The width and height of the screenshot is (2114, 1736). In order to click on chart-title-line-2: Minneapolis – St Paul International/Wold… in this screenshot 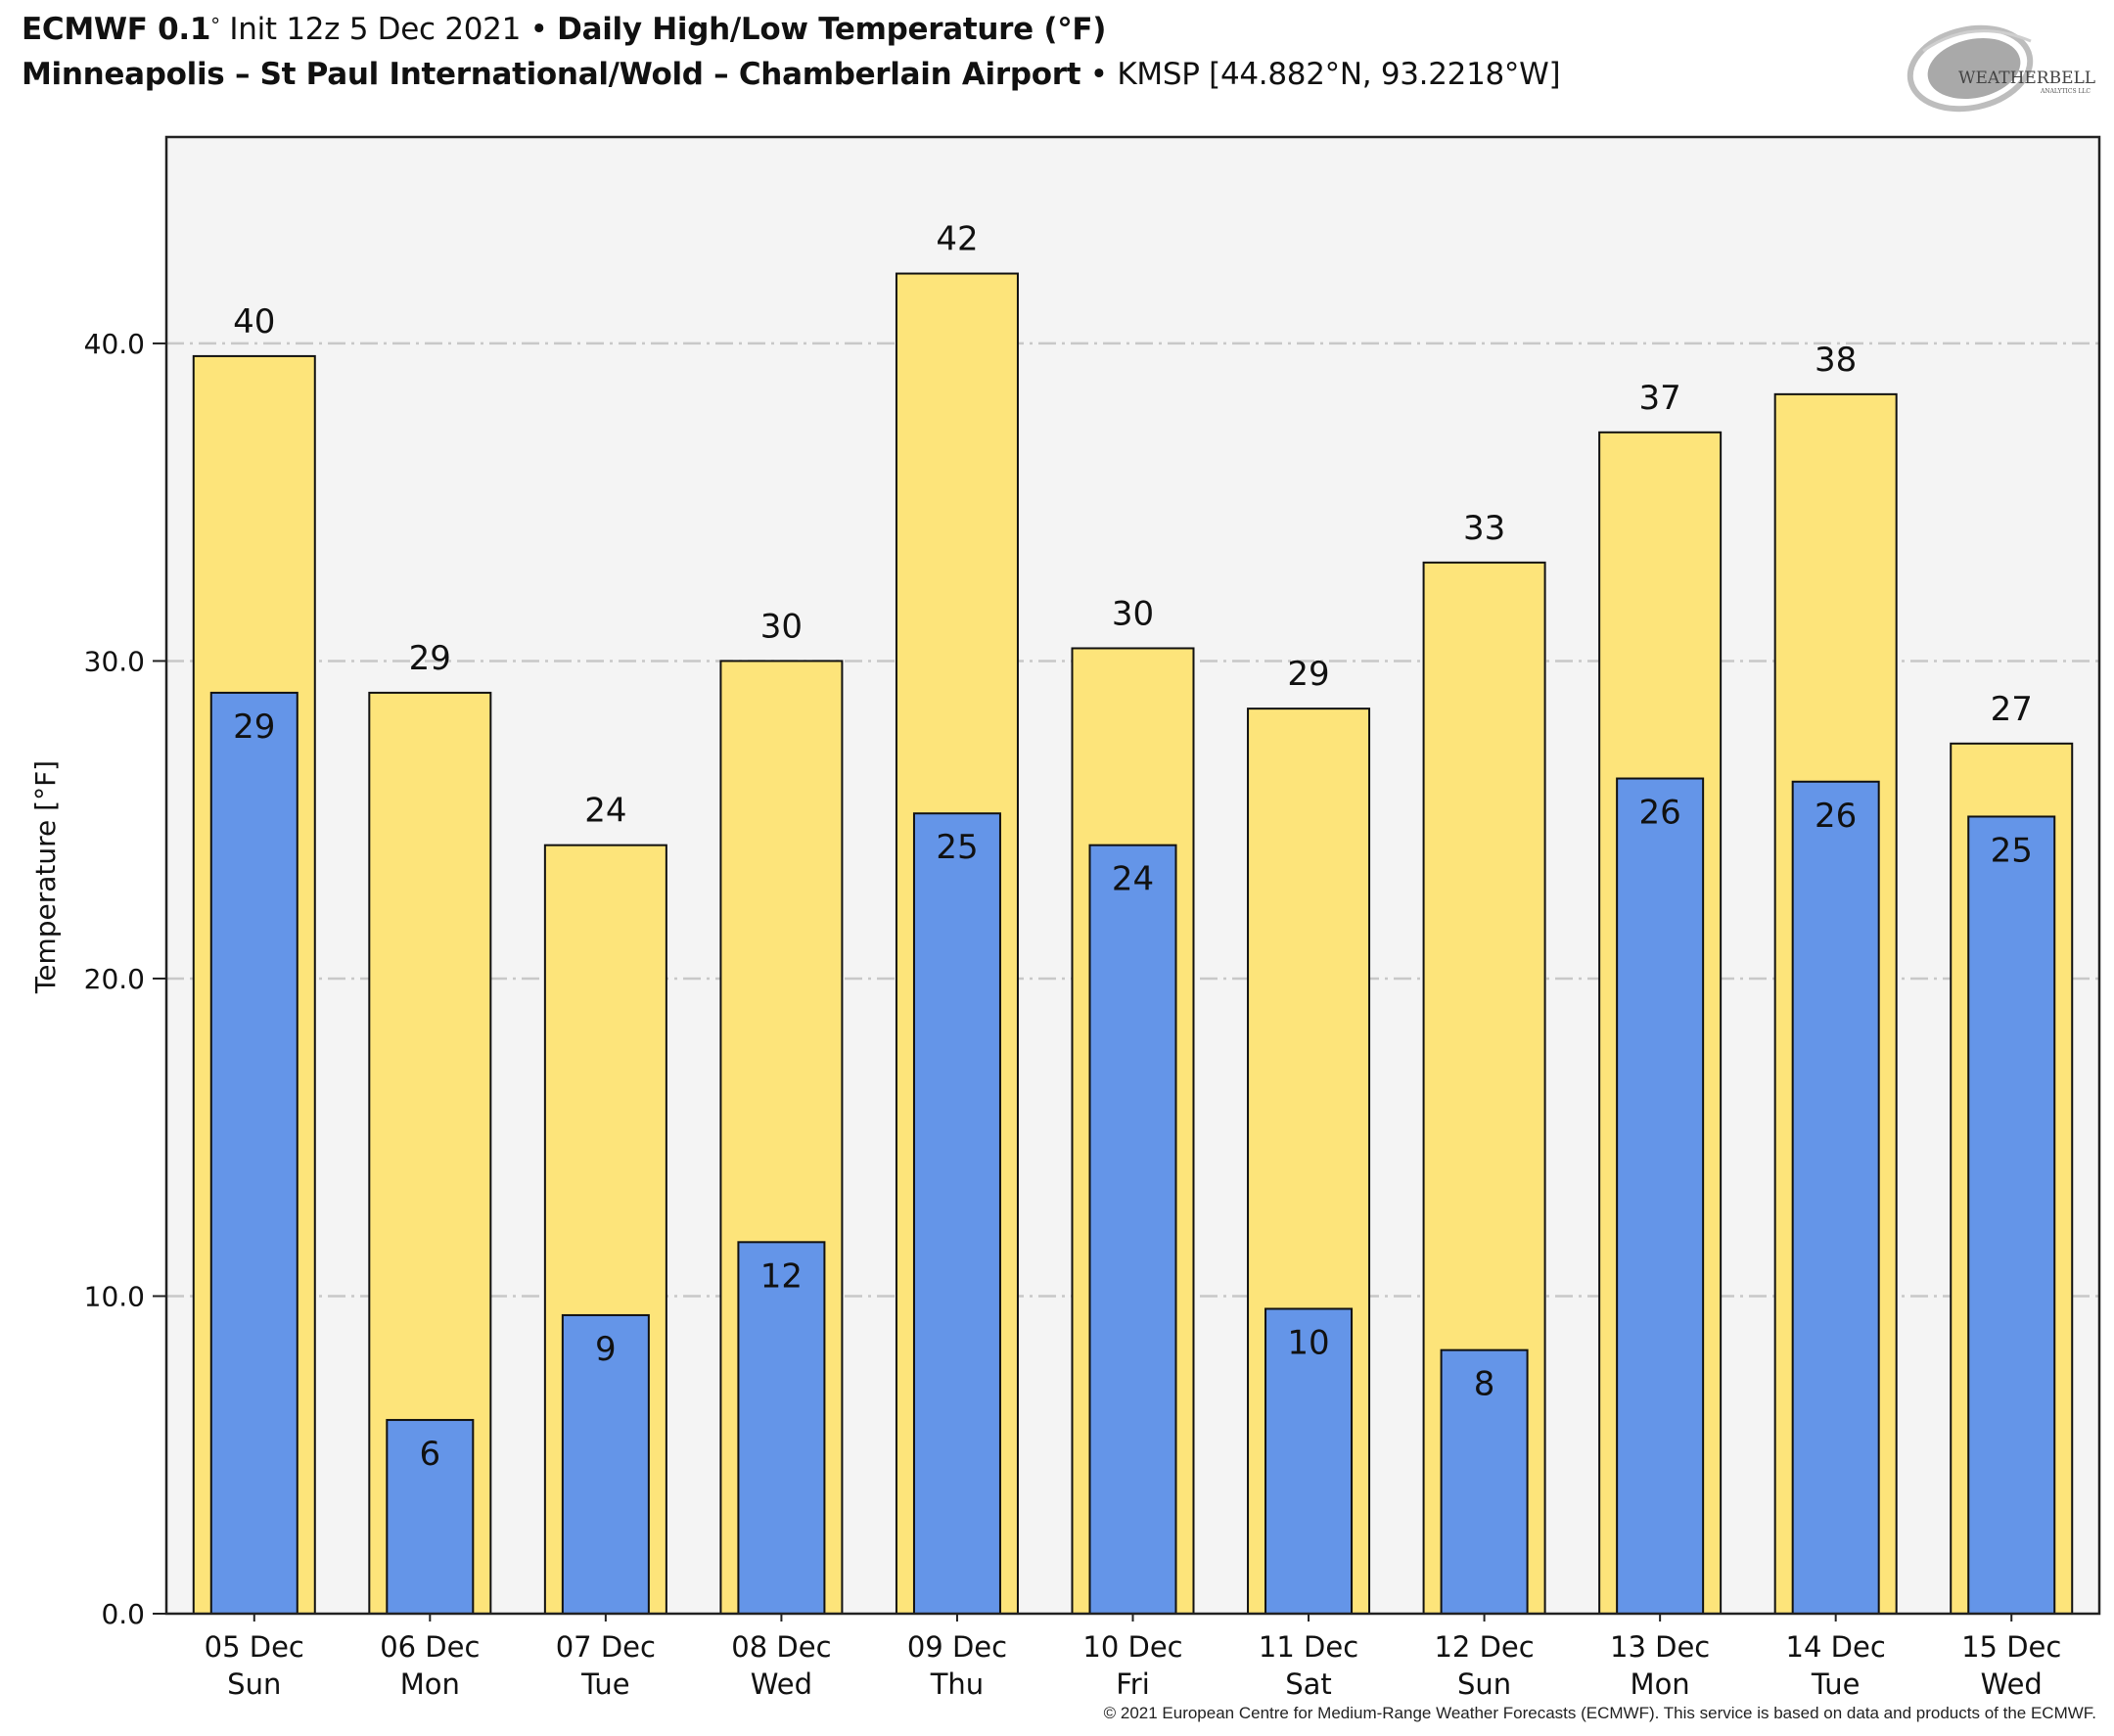, I will do `click(792, 74)`.